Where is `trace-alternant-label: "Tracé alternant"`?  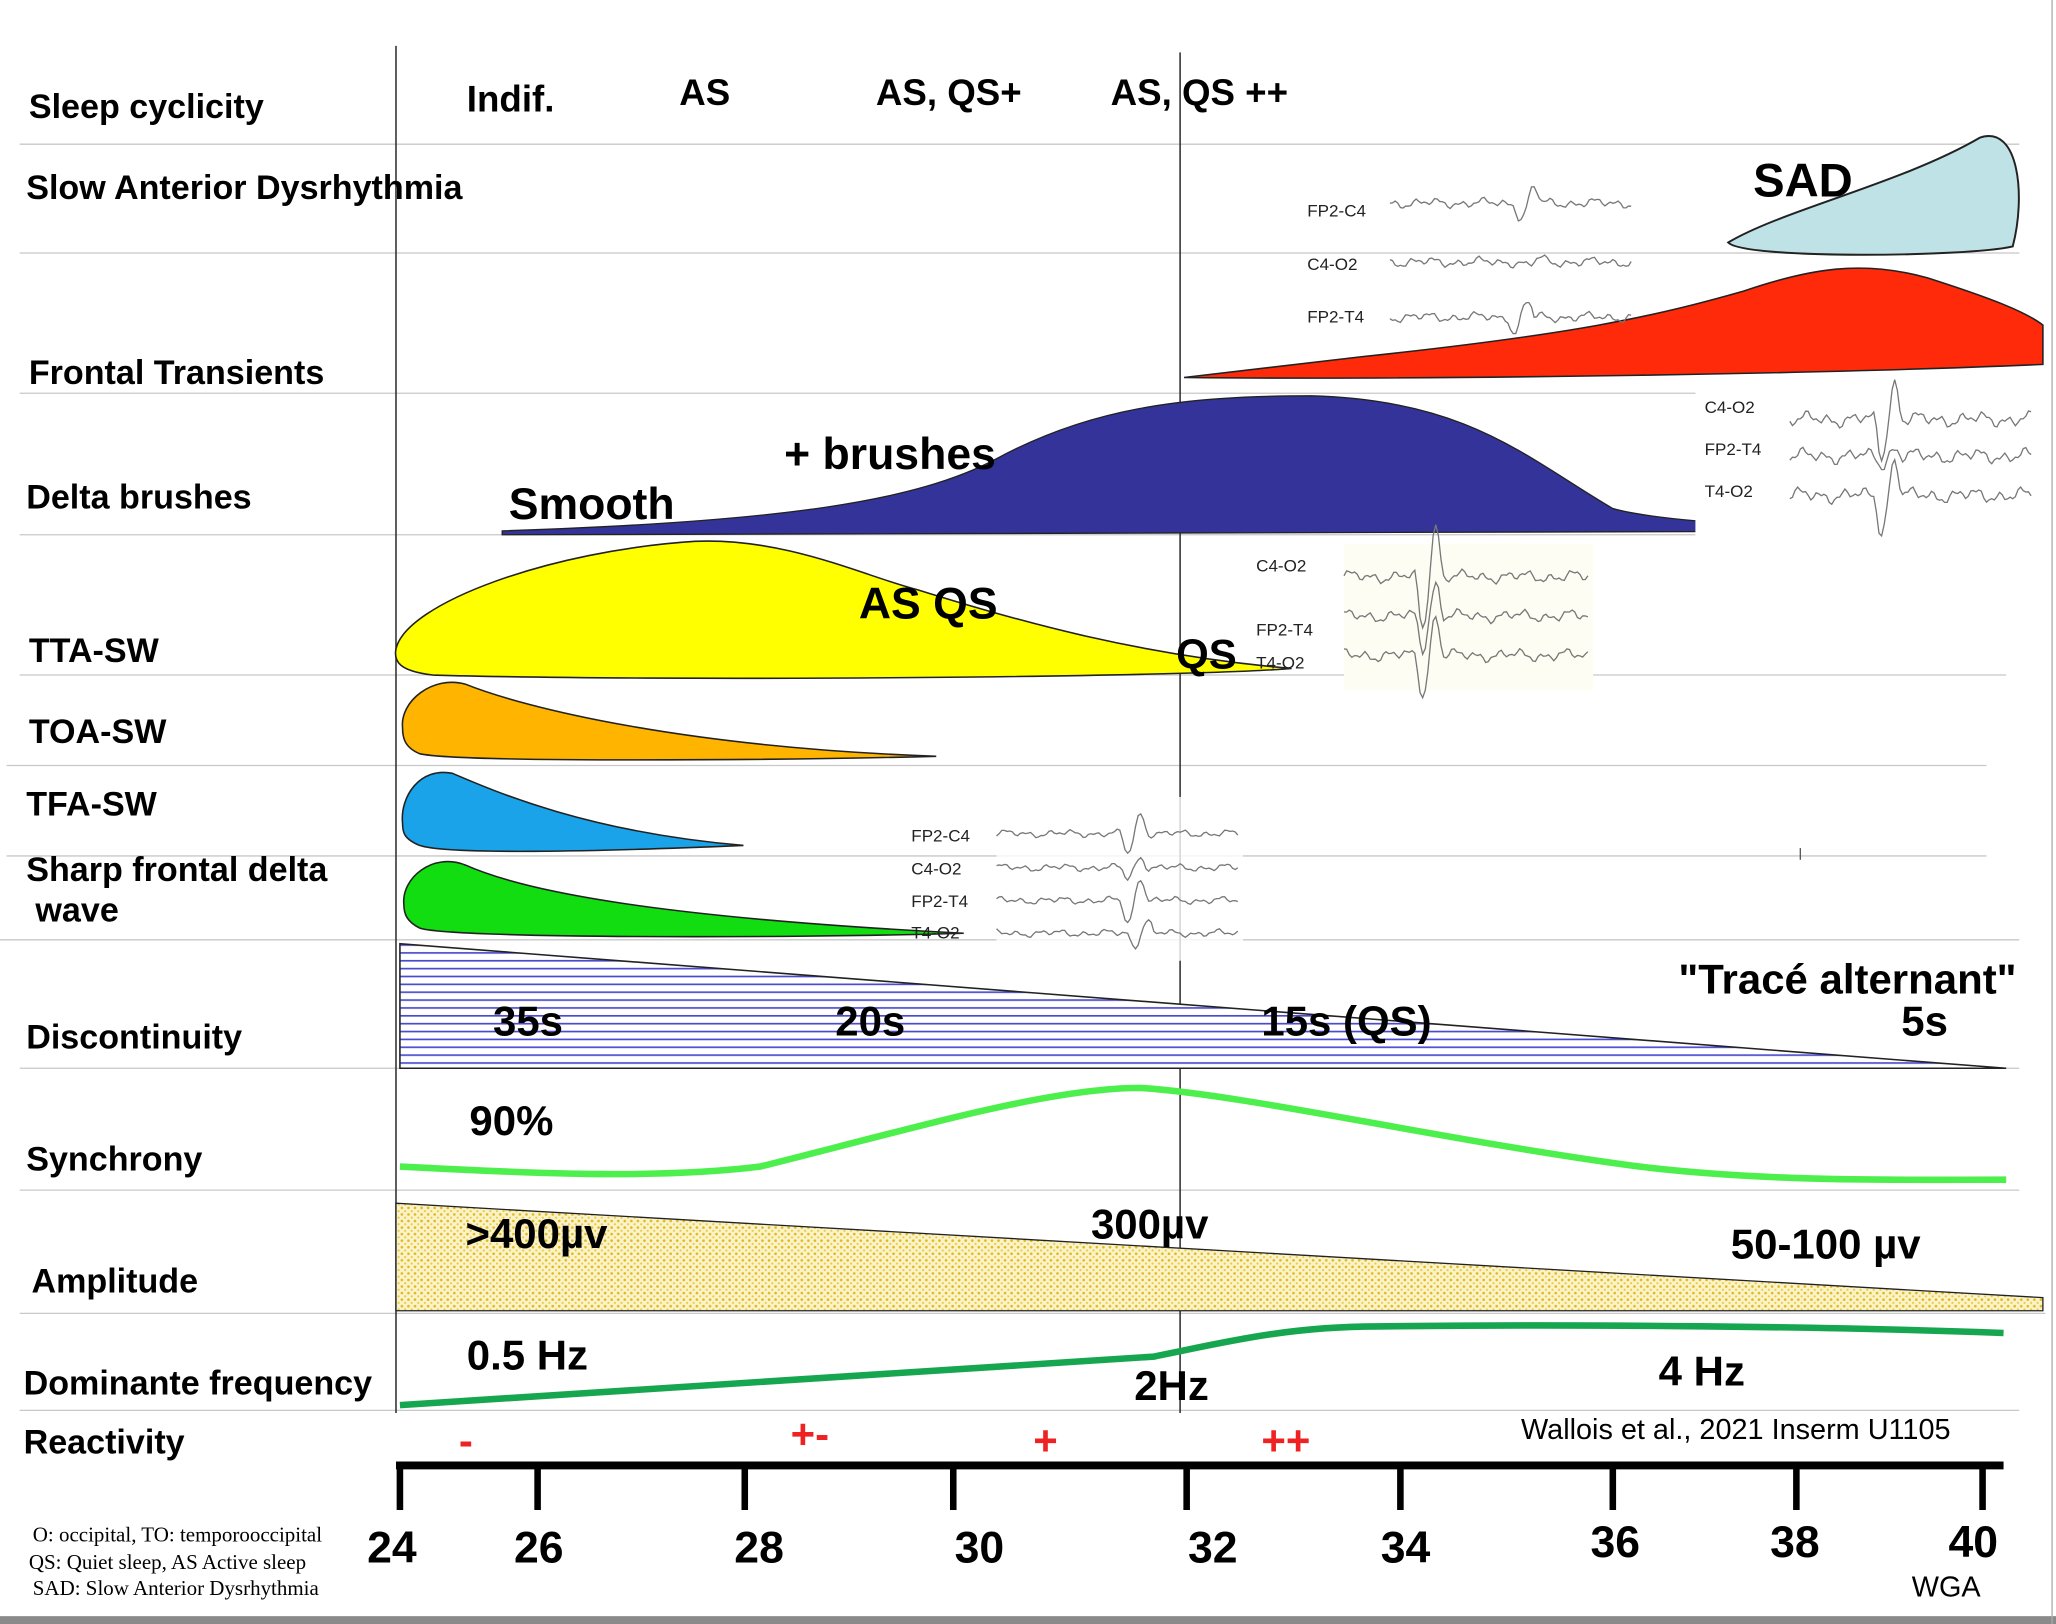 trace-alternant-label: "Tracé alternant" is located at coordinates (1847, 979).